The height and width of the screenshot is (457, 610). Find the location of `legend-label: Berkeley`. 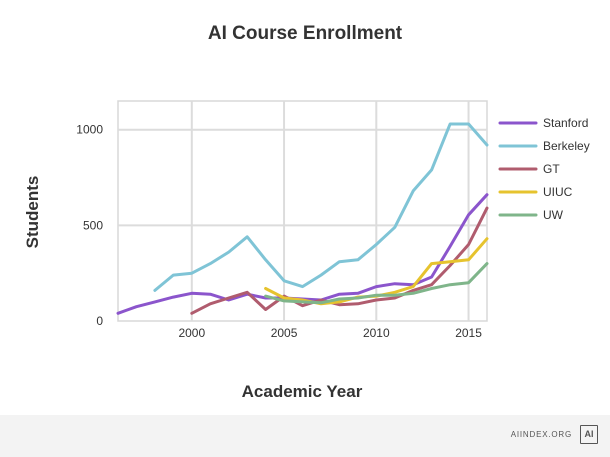

legend-label: Berkeley is located at coordinates (566, 146).